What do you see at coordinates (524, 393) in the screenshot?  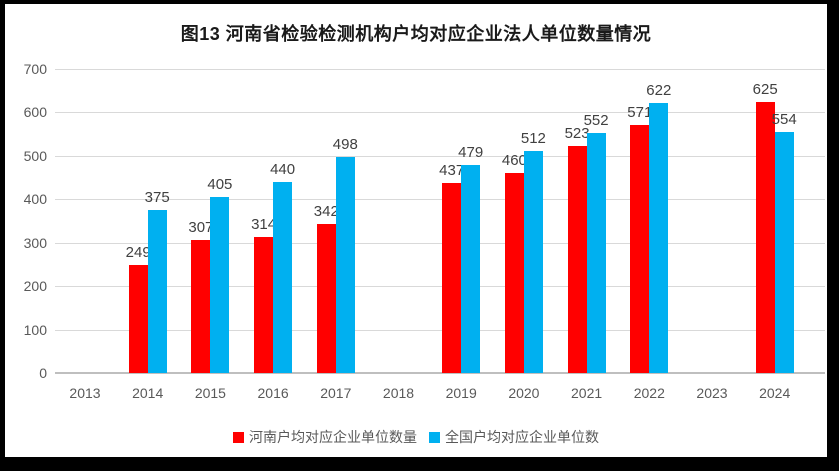 I see `x-tick-label: 2020` at bounding box center [524, 393].